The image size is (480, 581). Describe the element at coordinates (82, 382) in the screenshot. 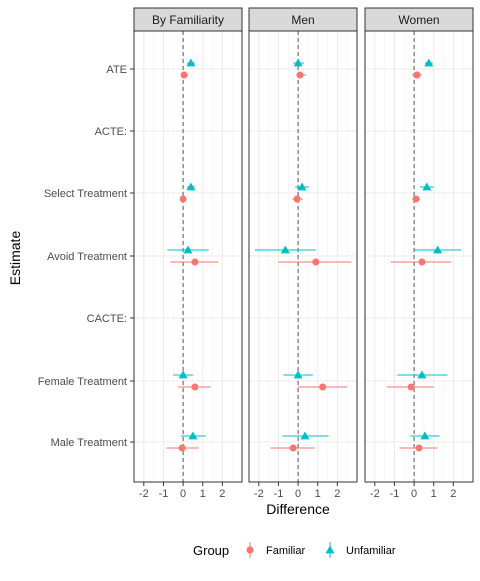

I see `y-tick-label: Female Treatment` at that location.